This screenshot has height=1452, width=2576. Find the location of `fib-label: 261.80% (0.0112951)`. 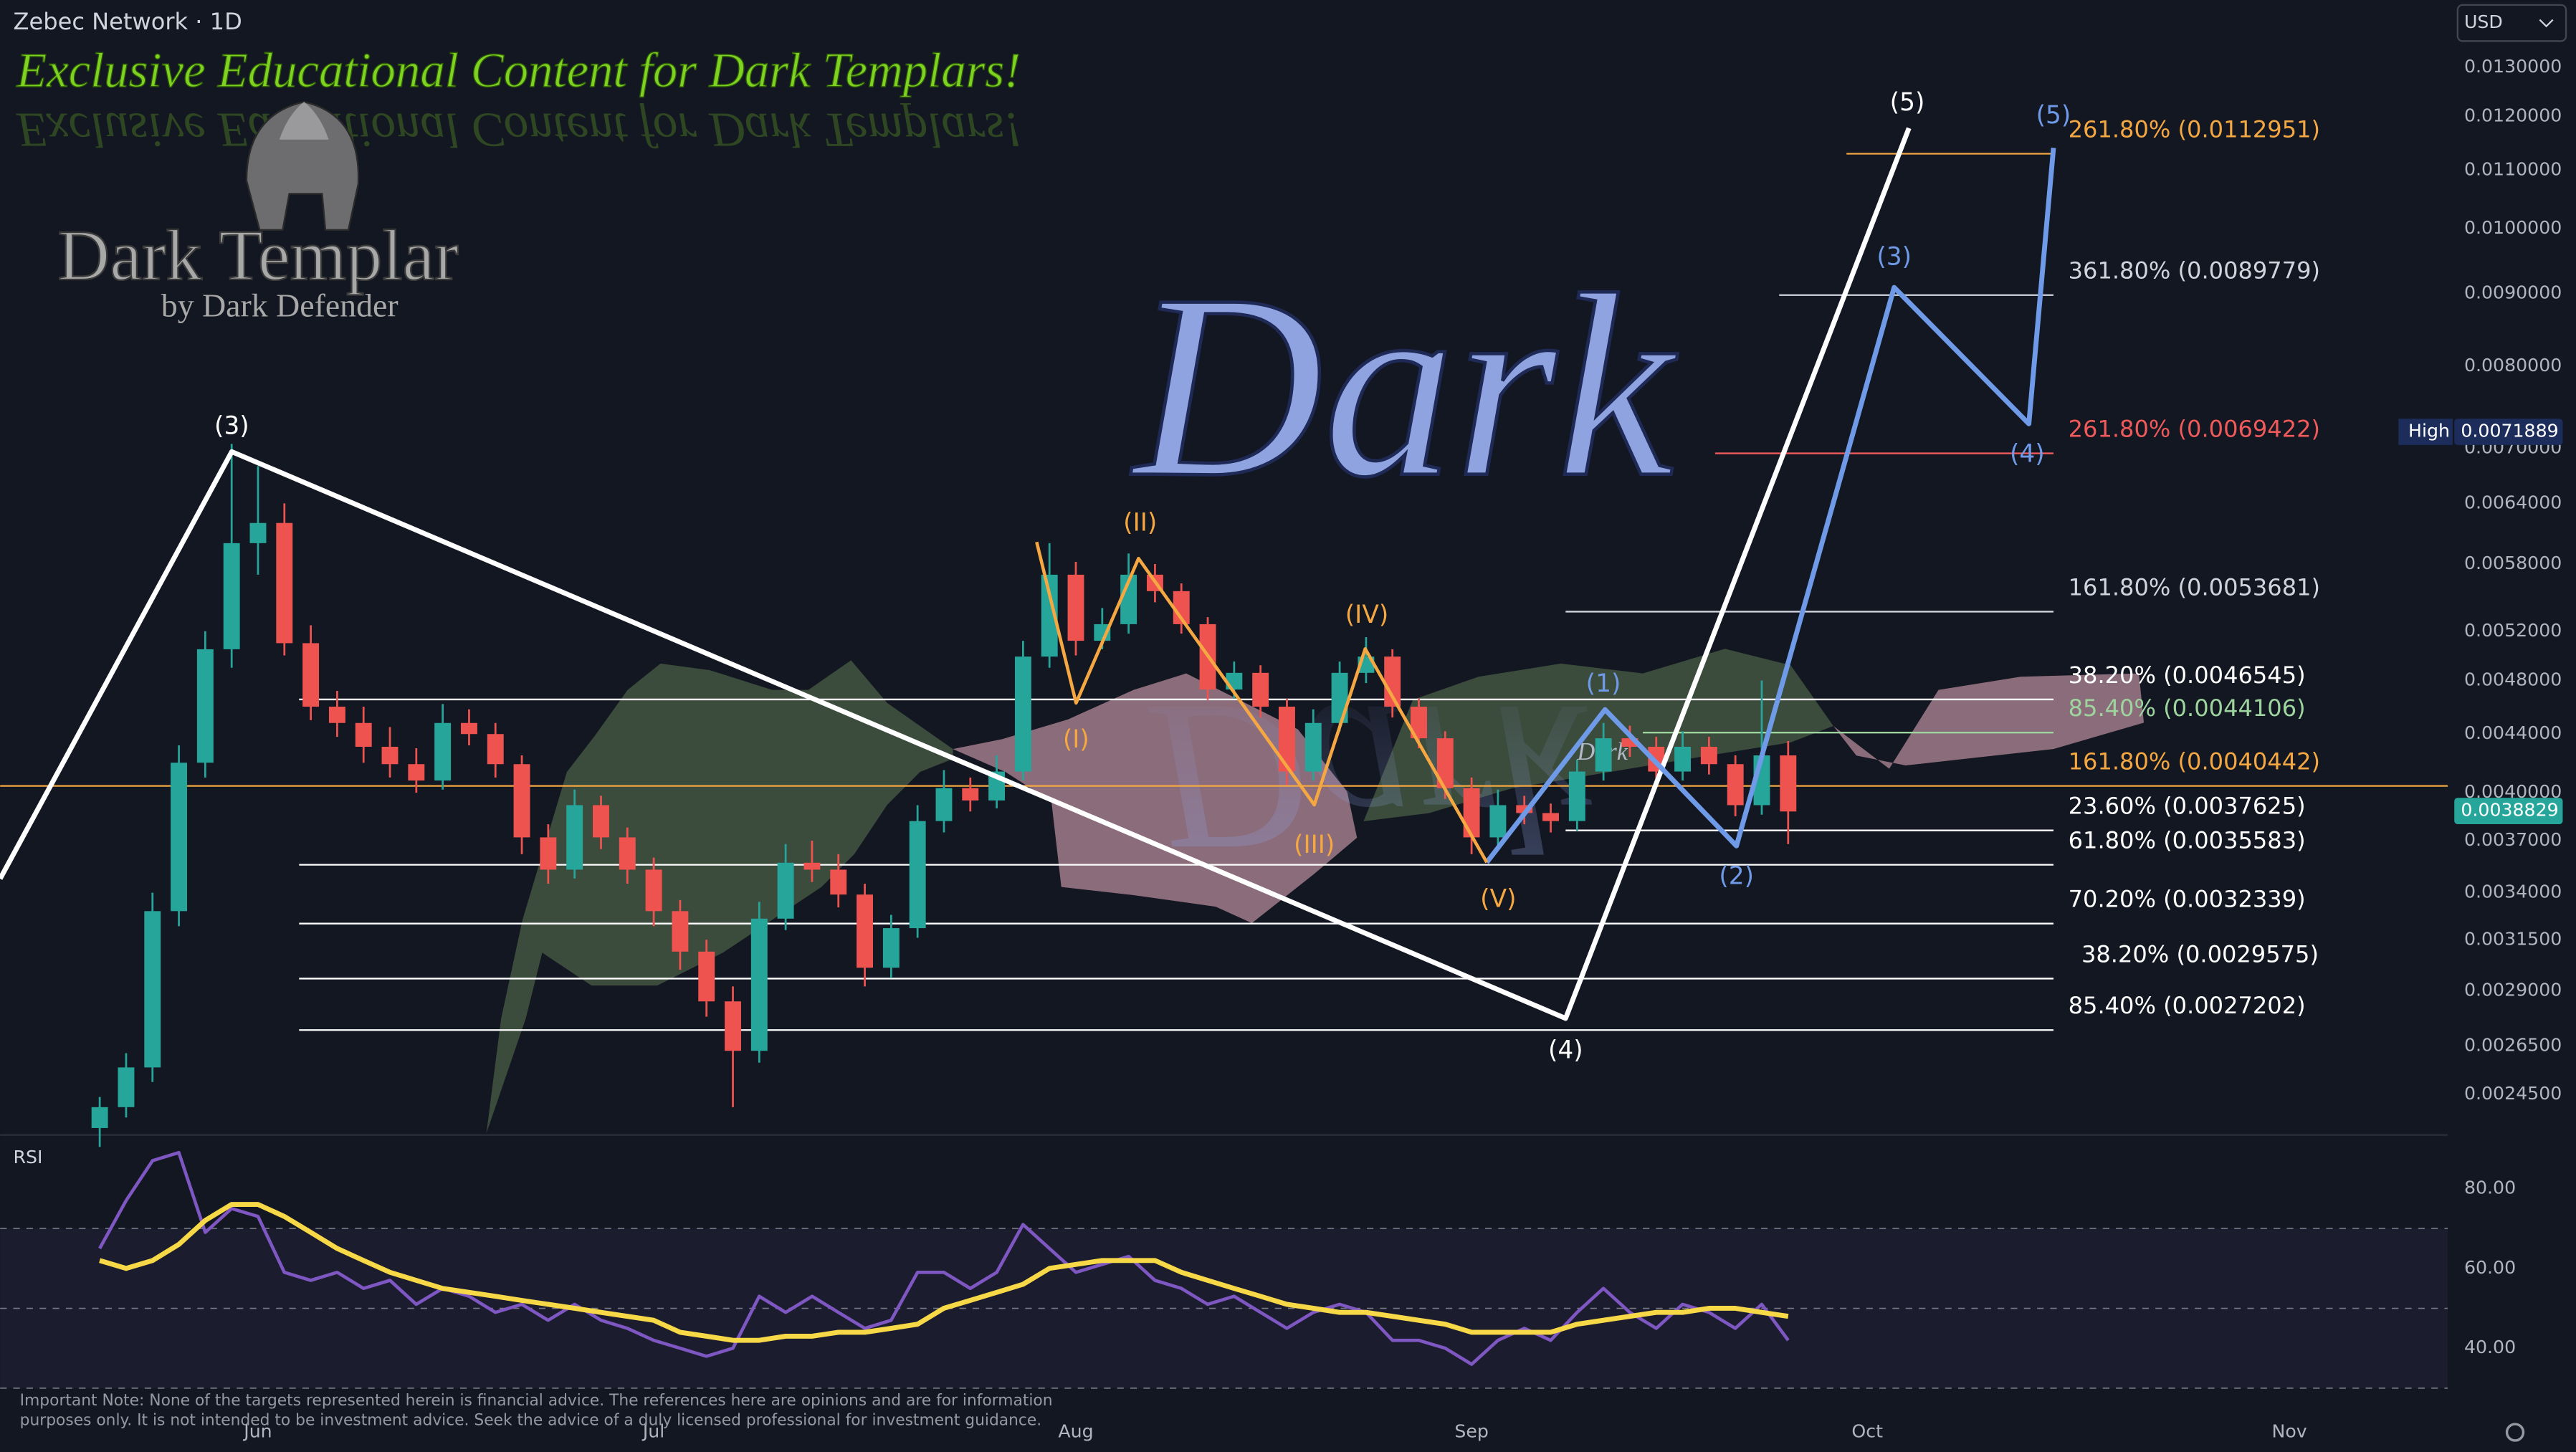

fib-label: 261.80% (0.0112951) is located at coordinates (2194, 129).